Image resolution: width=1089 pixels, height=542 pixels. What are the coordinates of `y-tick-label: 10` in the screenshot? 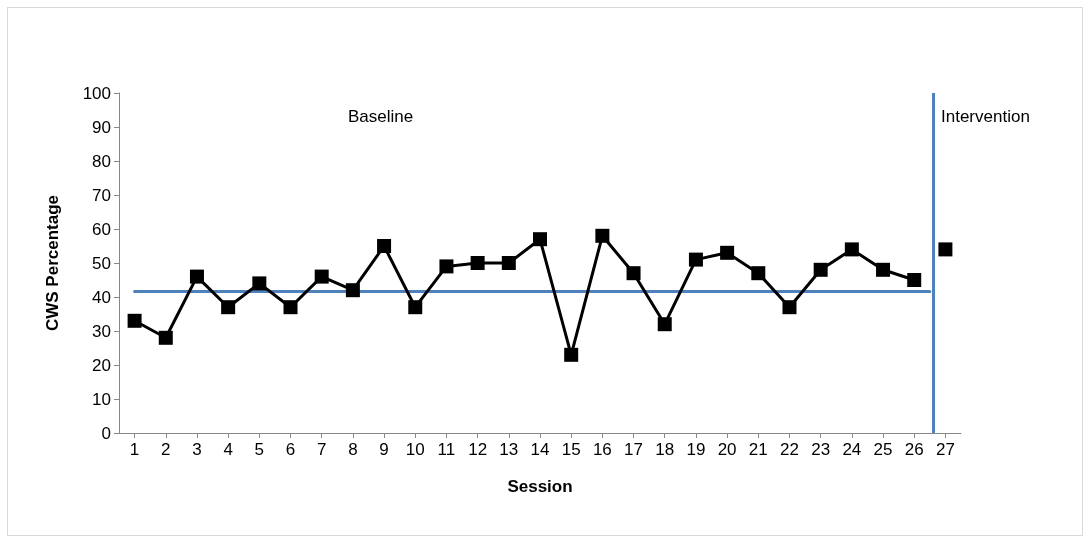 It's located at (101, 399).